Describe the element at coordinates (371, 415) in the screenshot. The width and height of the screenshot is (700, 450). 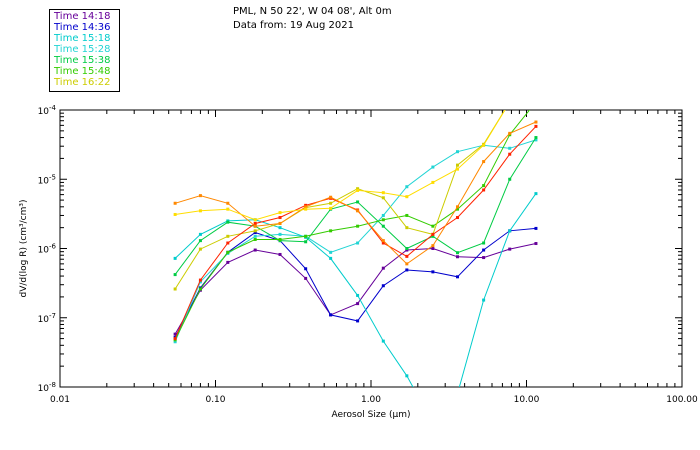
I see `x-axis-label: Aerosol Size (μm)` at that location.